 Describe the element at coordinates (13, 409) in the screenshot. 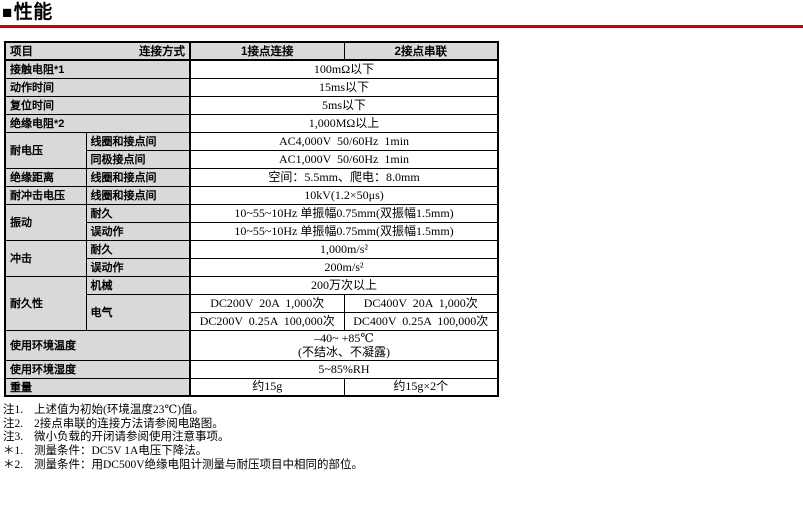

I see `footnote-tag: 注1.` at that location.